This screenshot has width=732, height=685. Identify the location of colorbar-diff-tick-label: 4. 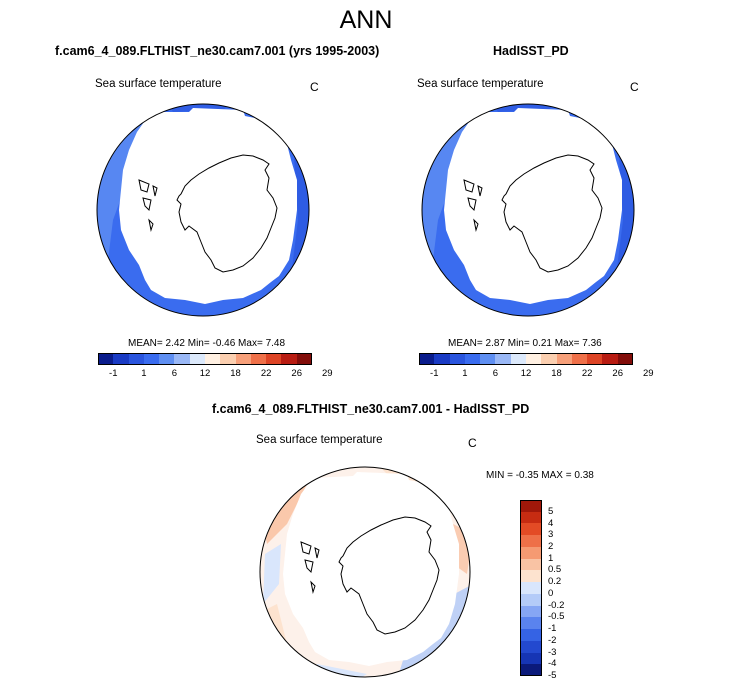
(551, 523).